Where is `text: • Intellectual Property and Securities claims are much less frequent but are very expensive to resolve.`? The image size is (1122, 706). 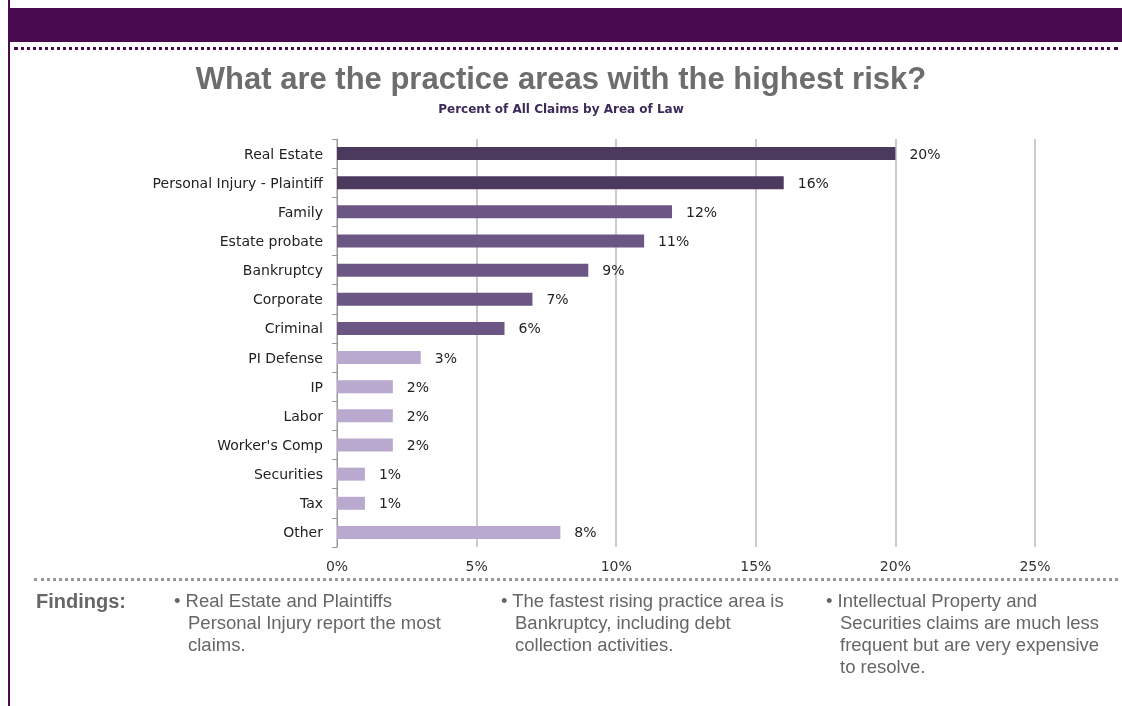 text: • Intellectual Property and Securities claims are much less frequent but are very expensive to resolve. is located at coordinates (963, 634).